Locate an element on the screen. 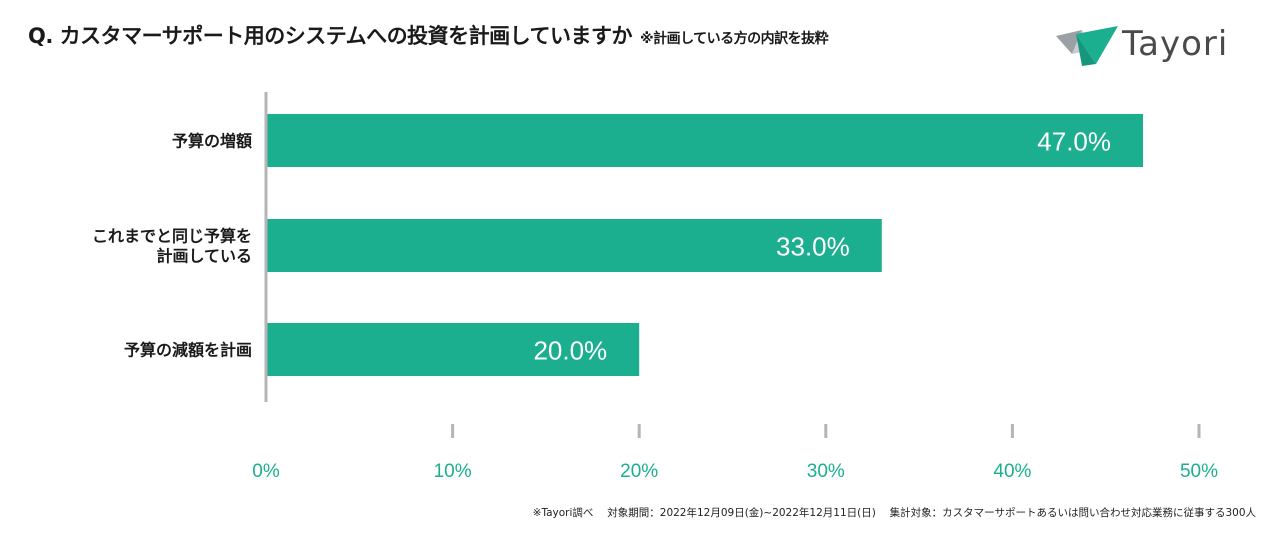 The width and height of the screenshot is (1280, 535). title-note: ※計画している方の内訳を抜粋 is located at coordinates (734, 39).